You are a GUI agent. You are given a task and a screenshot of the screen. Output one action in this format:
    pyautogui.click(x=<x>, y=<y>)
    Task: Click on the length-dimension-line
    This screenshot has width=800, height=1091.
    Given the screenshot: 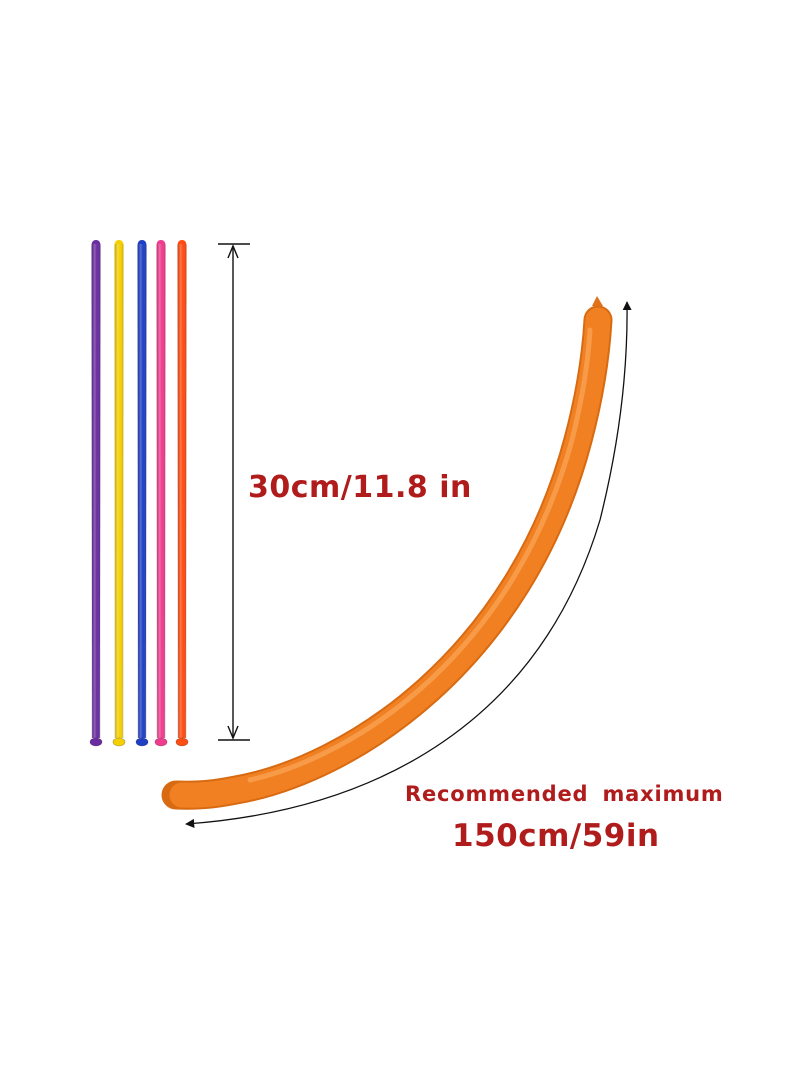 What is the action you would take?
    pyautogui.click(x=234, y=492)
    